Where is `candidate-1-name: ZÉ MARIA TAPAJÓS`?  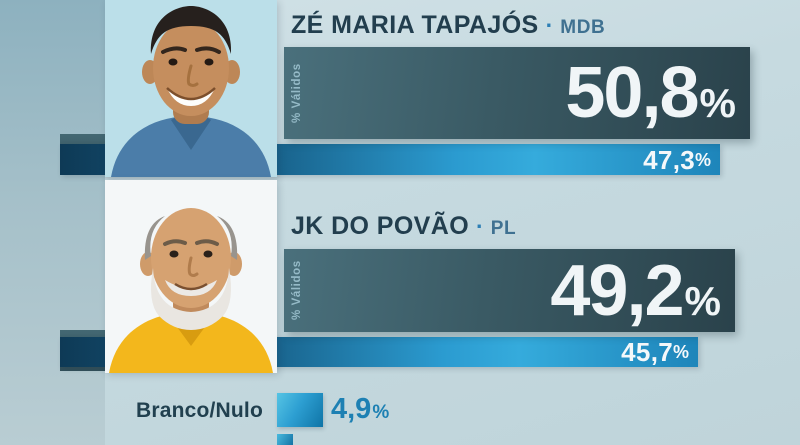
candidate-1-name: ZÉ MARIA TAPAJÓS is located at coordinates (415, 25).